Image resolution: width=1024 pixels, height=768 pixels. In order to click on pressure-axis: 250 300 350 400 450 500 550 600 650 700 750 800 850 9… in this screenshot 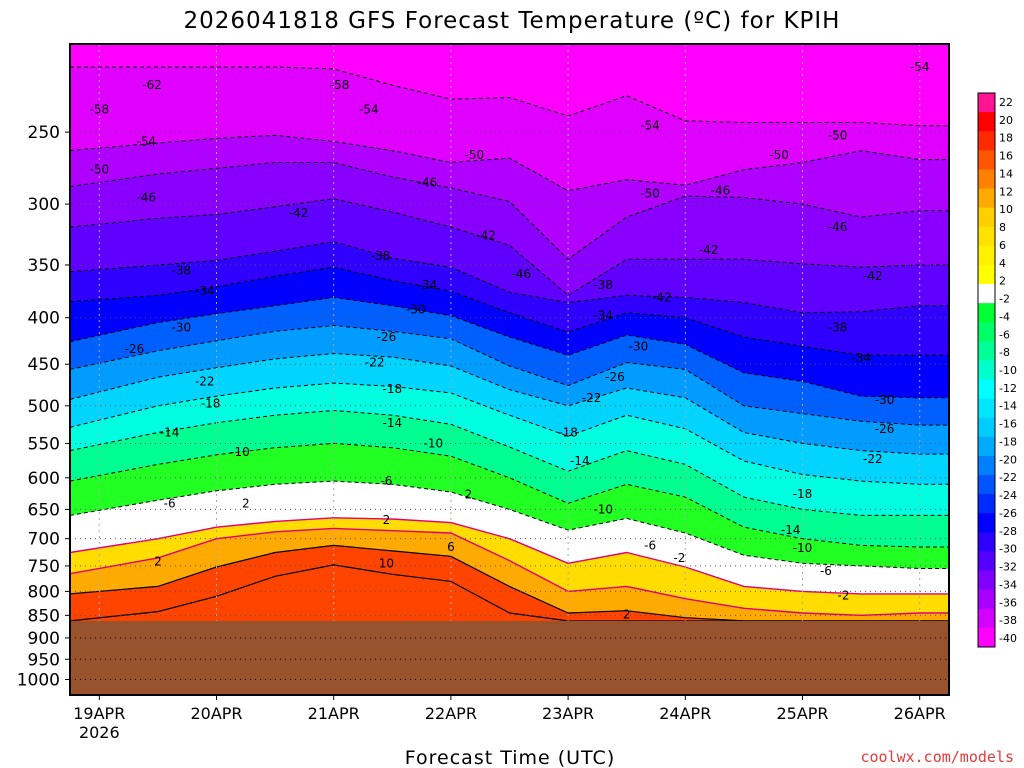, I will do `click(43, 407)`.